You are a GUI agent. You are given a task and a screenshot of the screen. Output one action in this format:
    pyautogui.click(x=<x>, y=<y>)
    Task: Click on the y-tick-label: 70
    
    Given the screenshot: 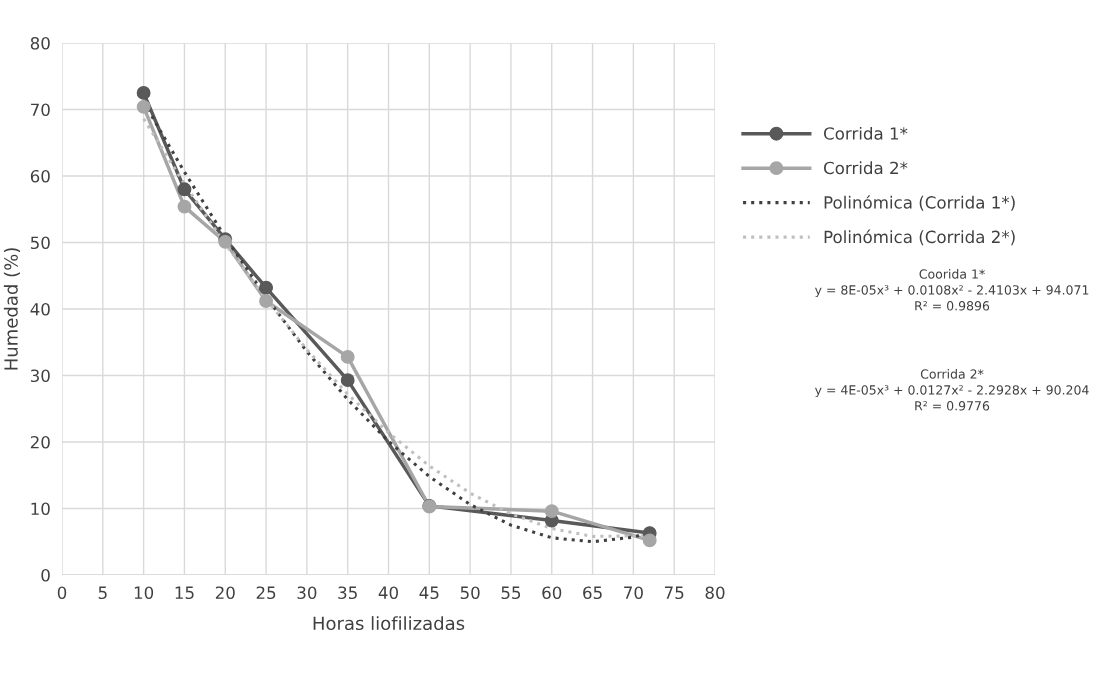 What is the action you would take?
    pyautogui.click(x=40, y=110)
    